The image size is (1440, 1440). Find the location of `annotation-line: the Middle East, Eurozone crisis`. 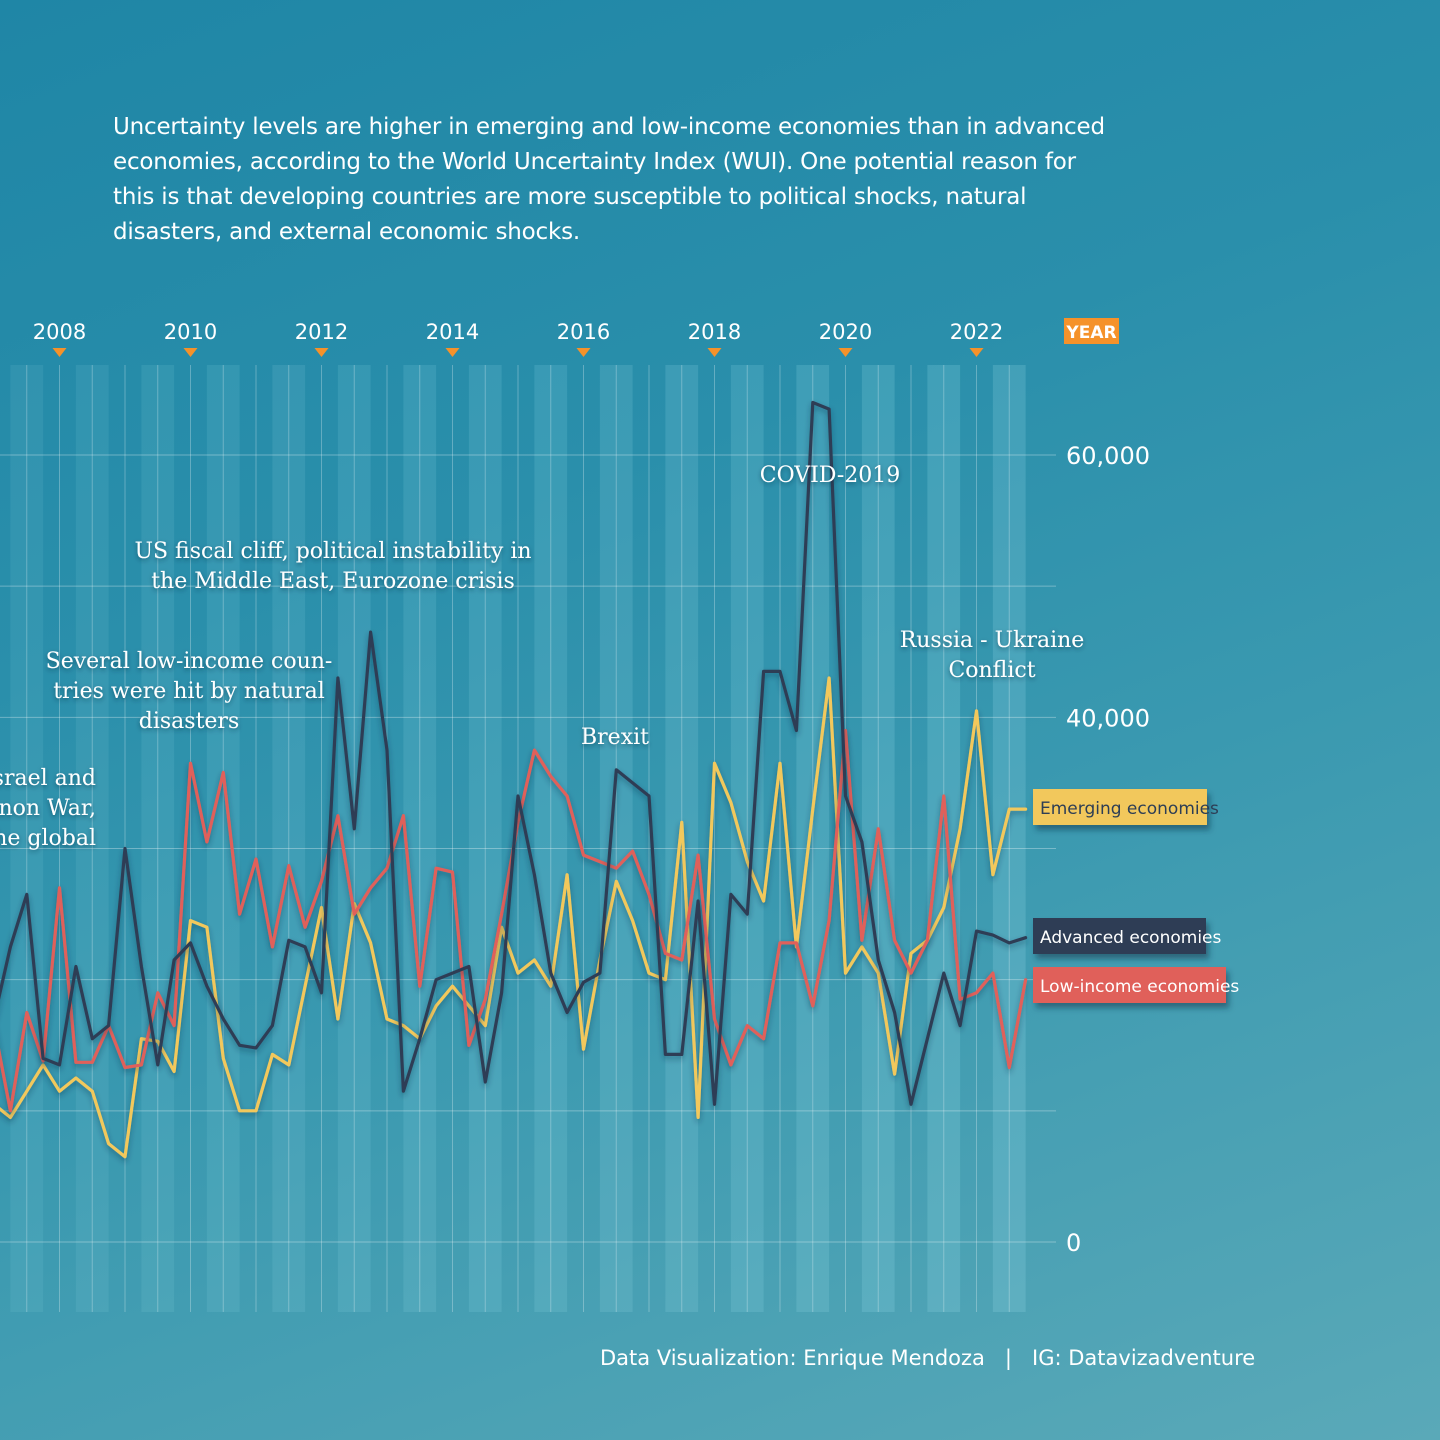

annotation-line: the Middle East, Eurozone crisis is located at coordinates (333, 581).